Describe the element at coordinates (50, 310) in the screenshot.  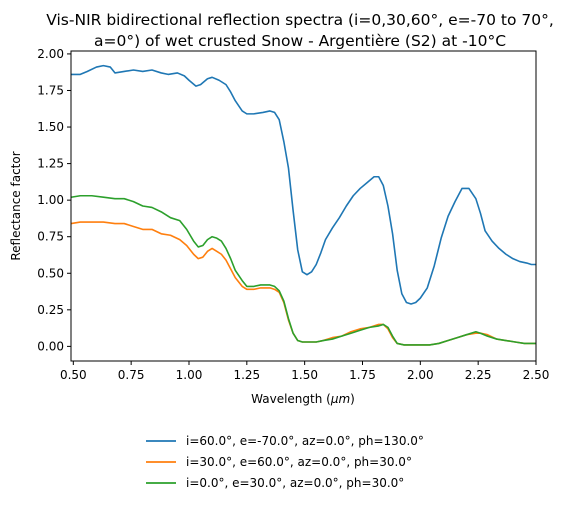
I see `y-tick-label: 0.25` at that location.